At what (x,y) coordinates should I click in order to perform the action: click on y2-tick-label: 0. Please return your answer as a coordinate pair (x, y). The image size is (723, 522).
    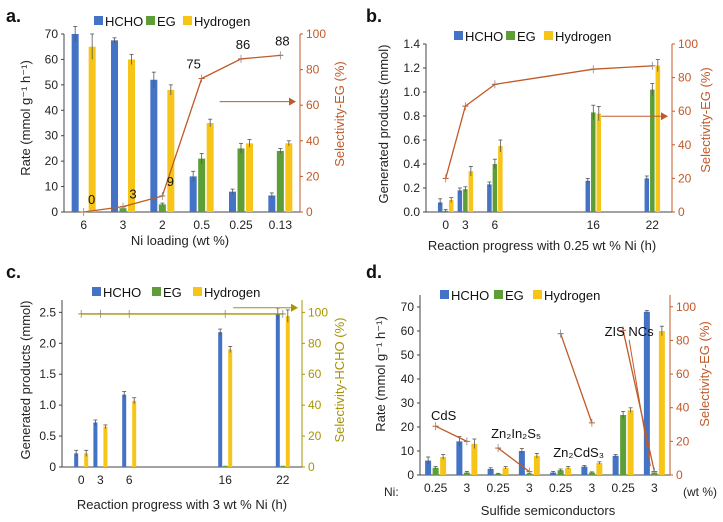
    Looking at the image, I should click on (681, 212).